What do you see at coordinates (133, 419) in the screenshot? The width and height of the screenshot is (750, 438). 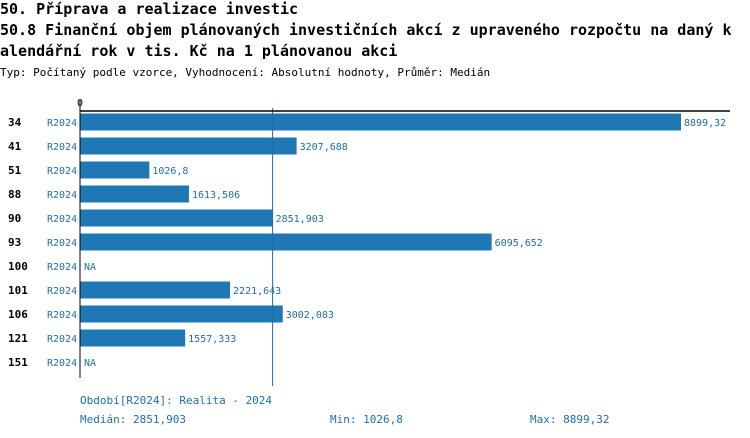 I see `footer-median: Medián: 2851,903` at bounding box center [133, 419].